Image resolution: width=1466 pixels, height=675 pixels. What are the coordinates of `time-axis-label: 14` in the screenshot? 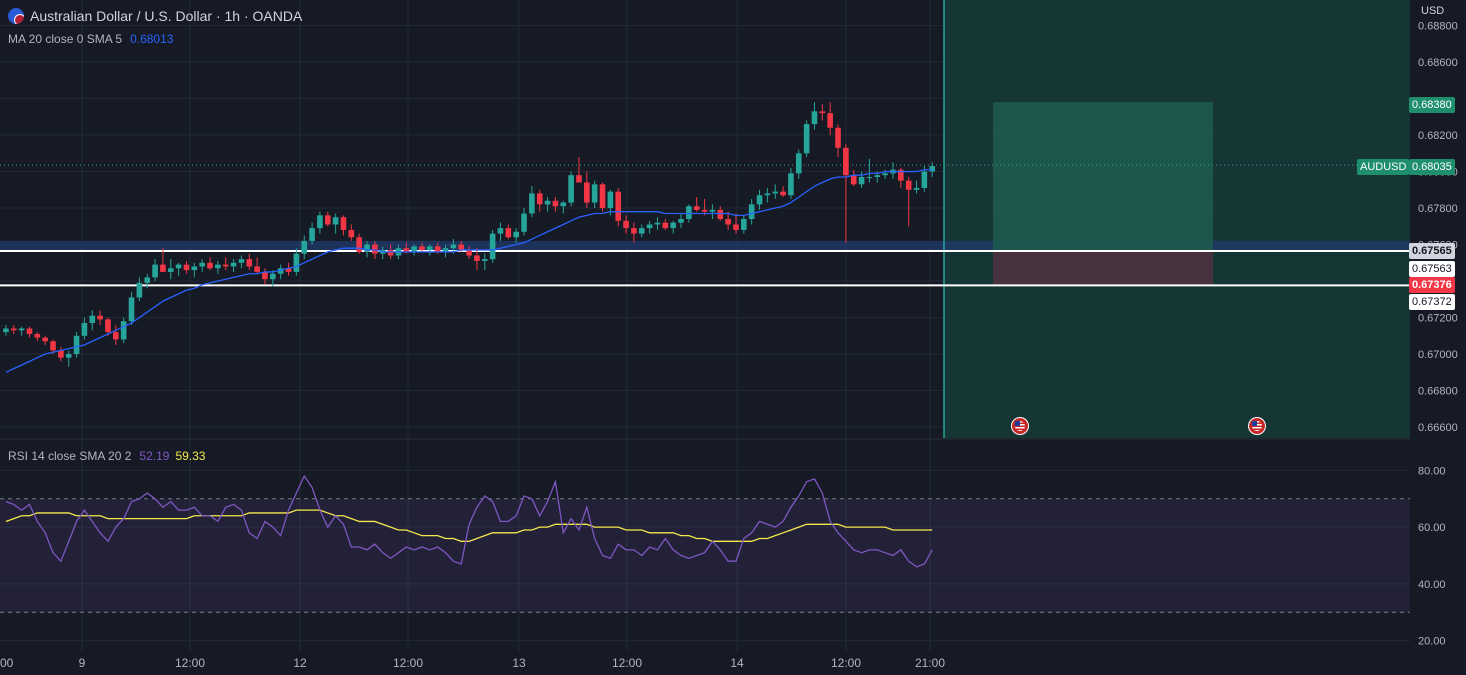 It's located at (737, 663).